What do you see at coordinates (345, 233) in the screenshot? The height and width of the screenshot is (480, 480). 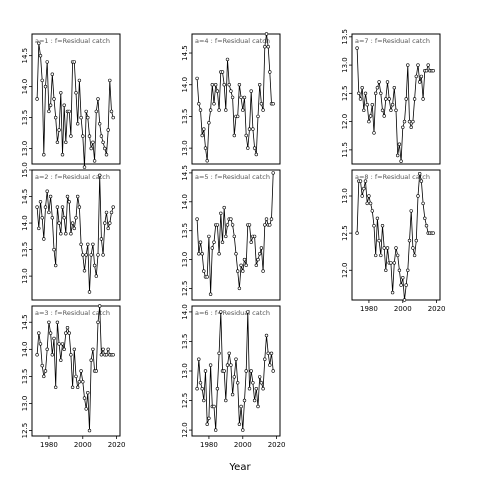 I see `y-tick-label: 12.5` at bounding box center [345, 233].